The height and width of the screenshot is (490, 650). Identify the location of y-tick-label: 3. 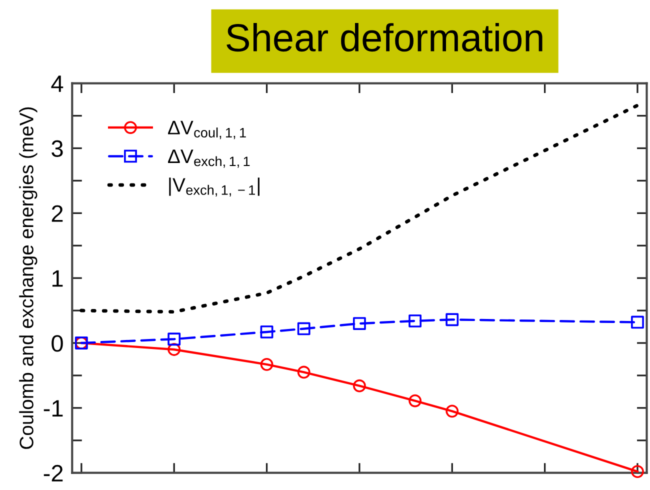
(57, 149).